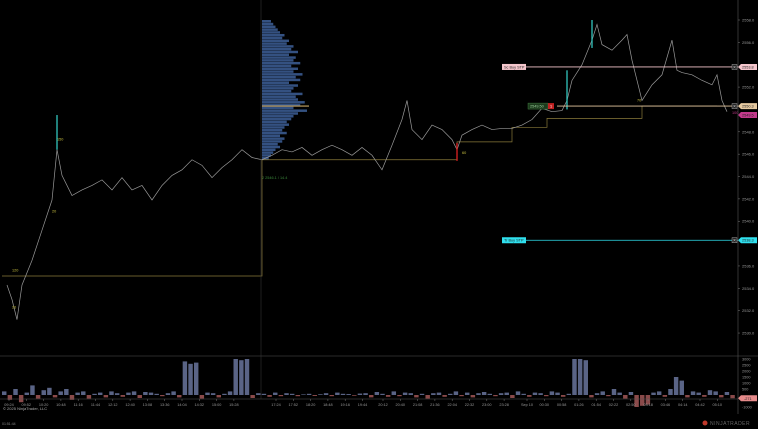  What do you see at coordinates (418, 405) in the screenshot?
I see `time-tick-label: 21:08` at bounding box center [418, 405].